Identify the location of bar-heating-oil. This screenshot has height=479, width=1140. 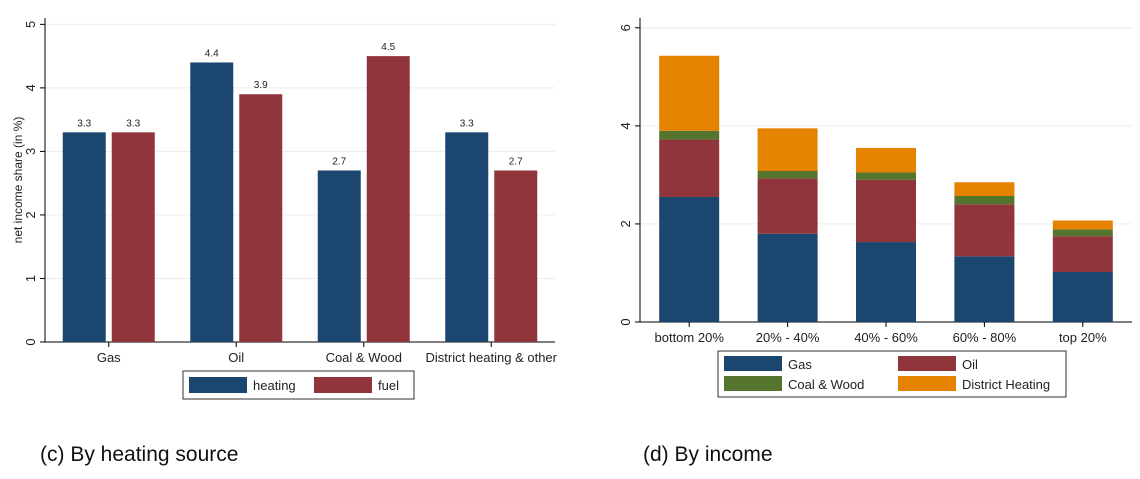
(212, 202).